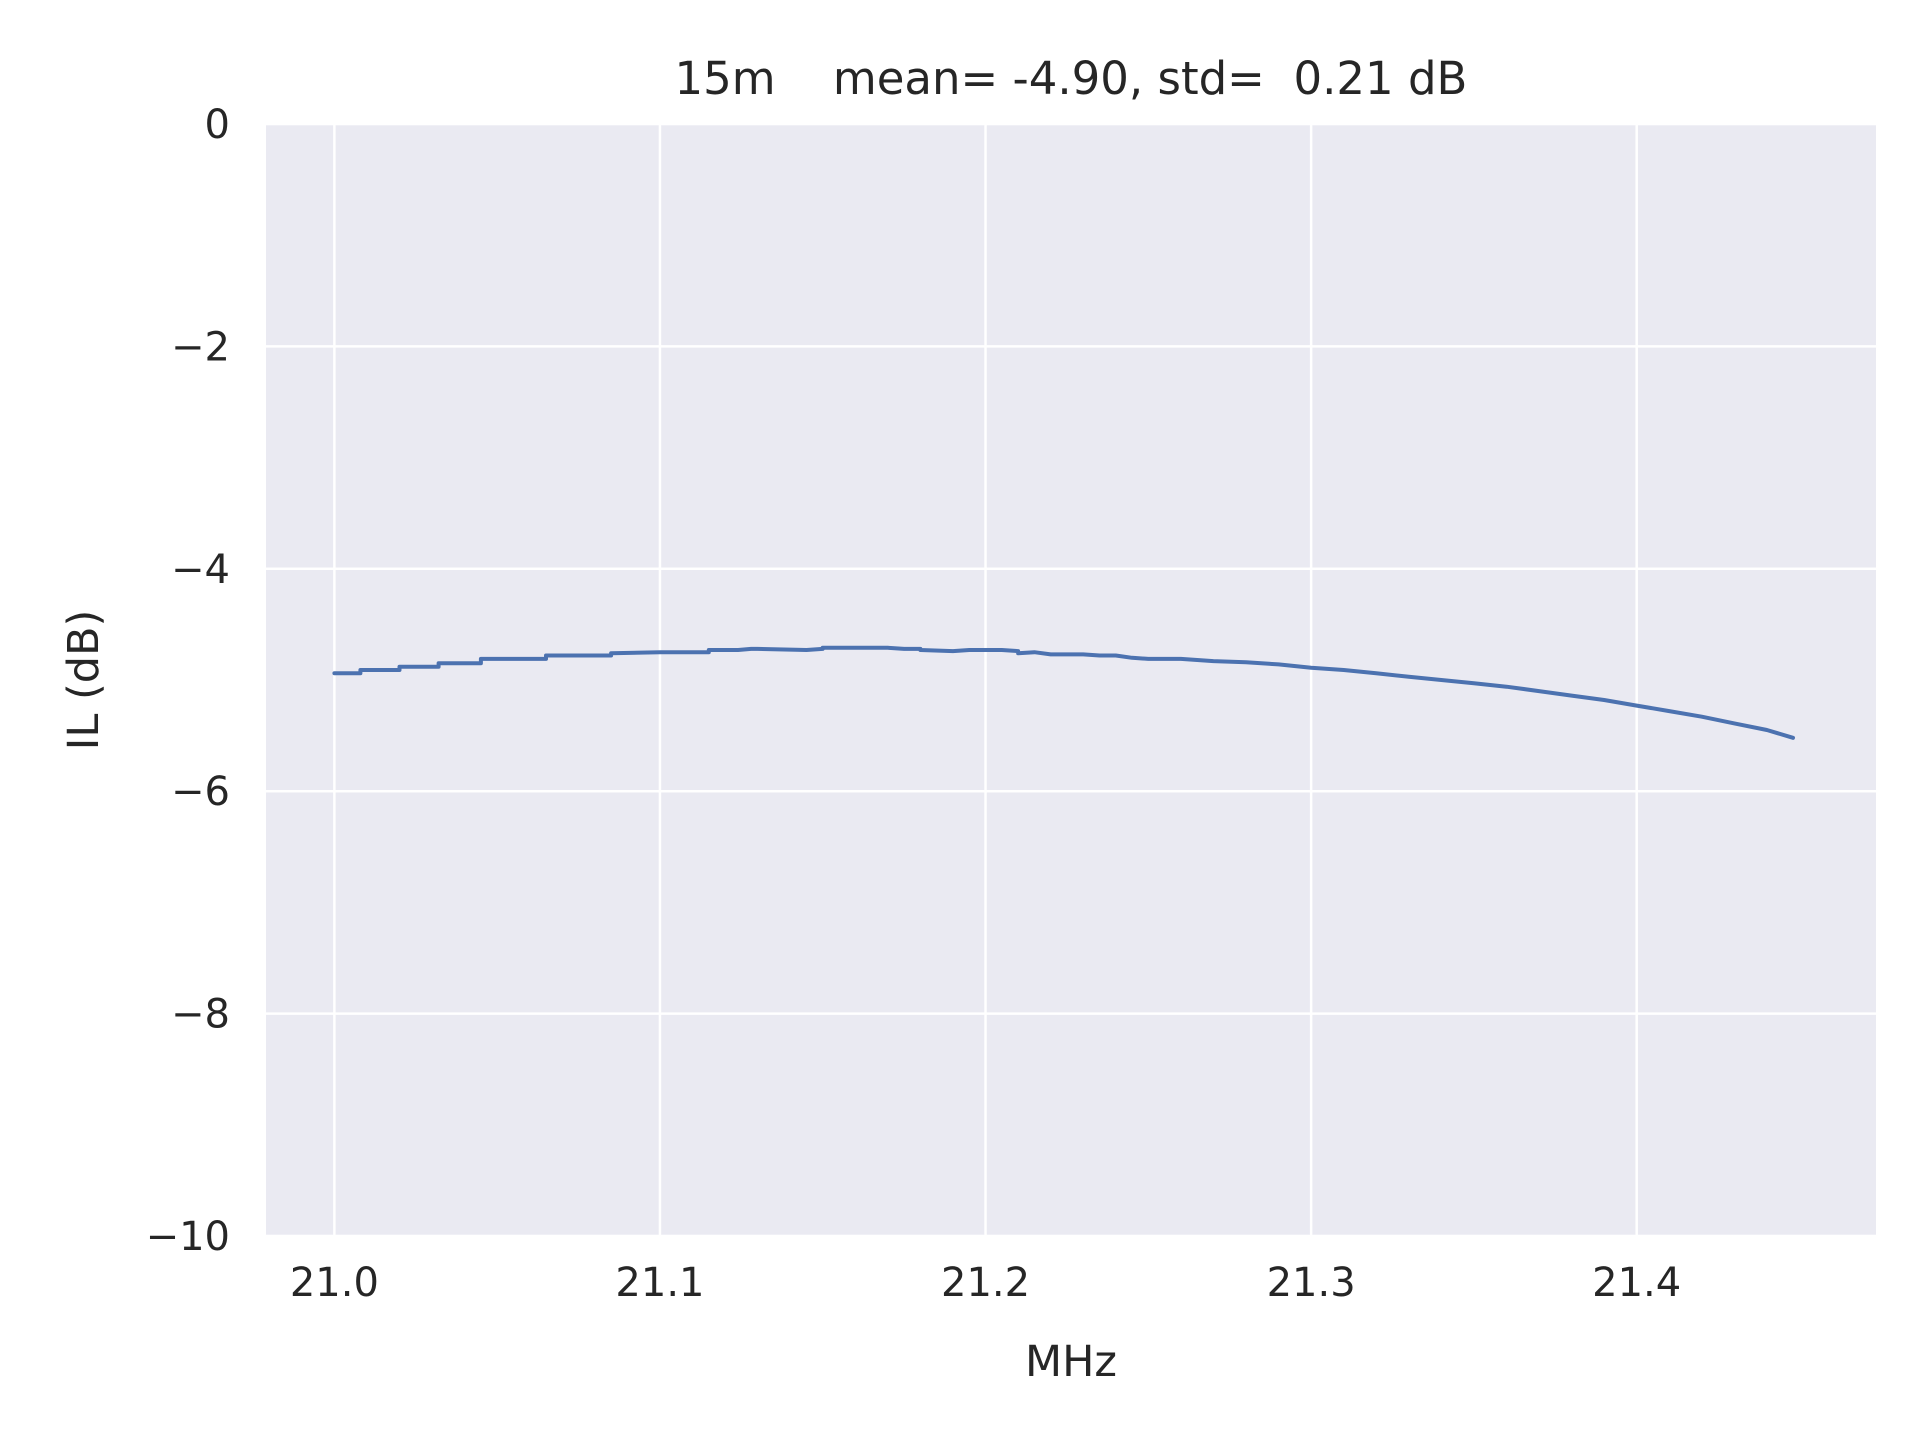  I want to click on chart-title: 15m mean= -4.90, std= 0.21 dB, so click(1071, 78).